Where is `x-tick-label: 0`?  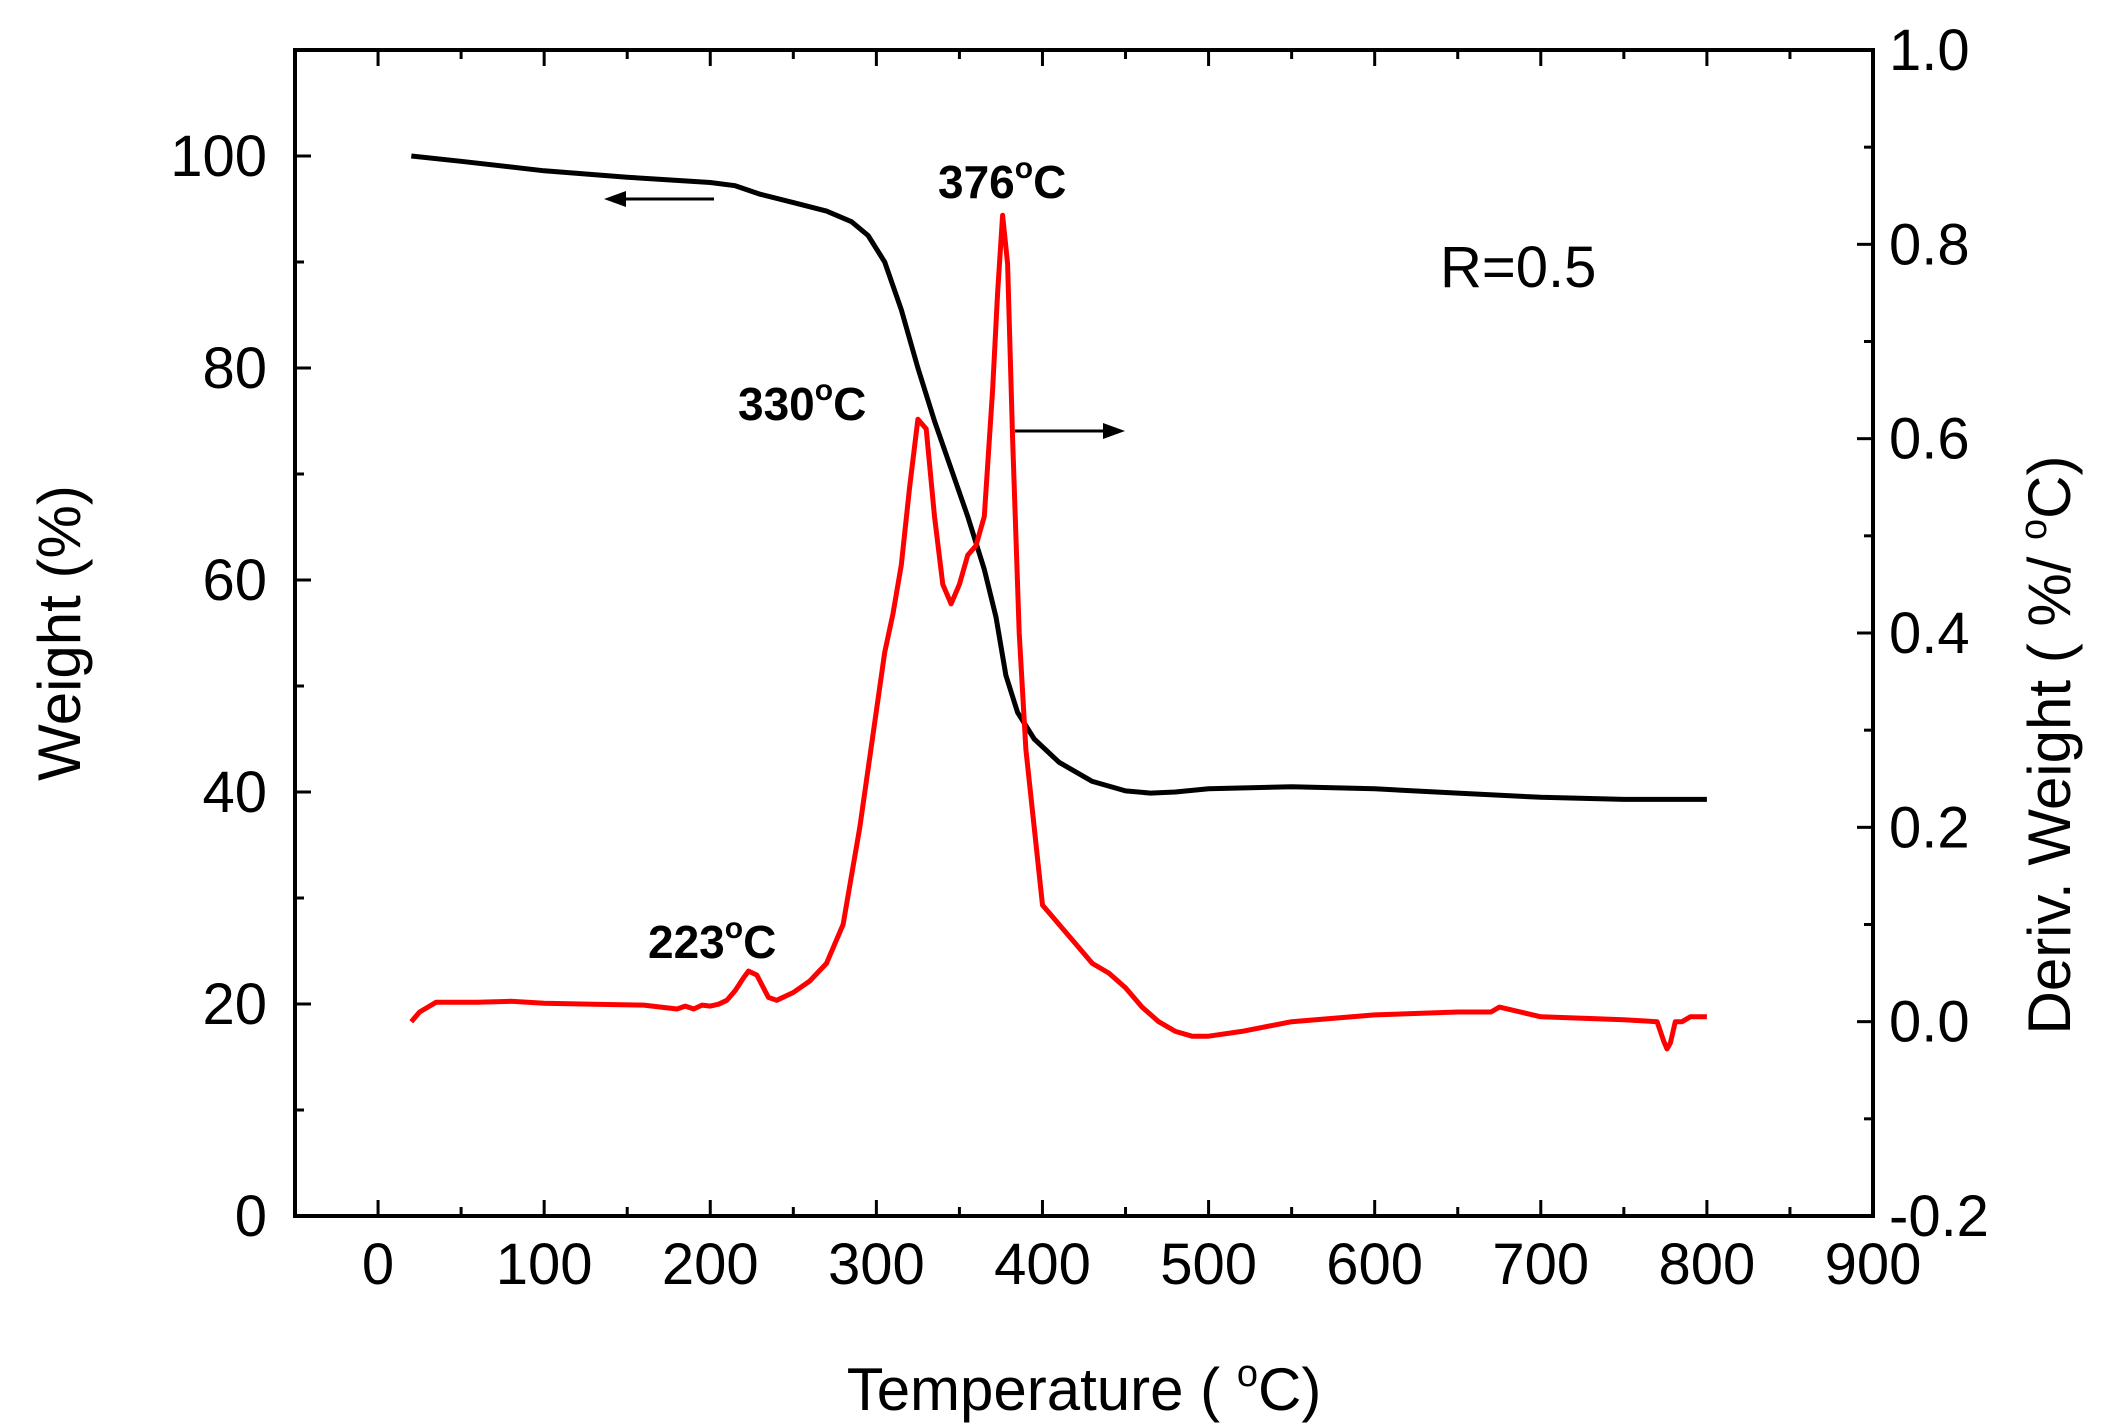 x-tick-label: 0 is located at coordinates (378, 1264).